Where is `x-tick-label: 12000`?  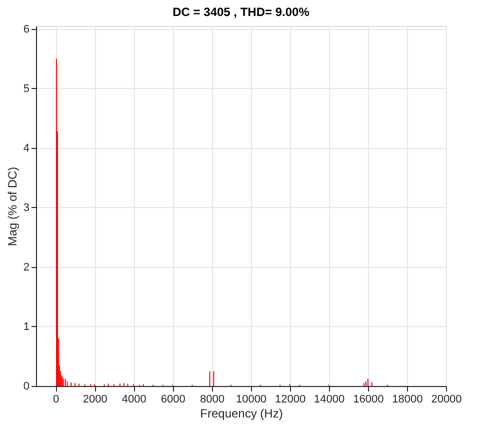
x-tick-label: 12000 is located at coordinates (290, 400).